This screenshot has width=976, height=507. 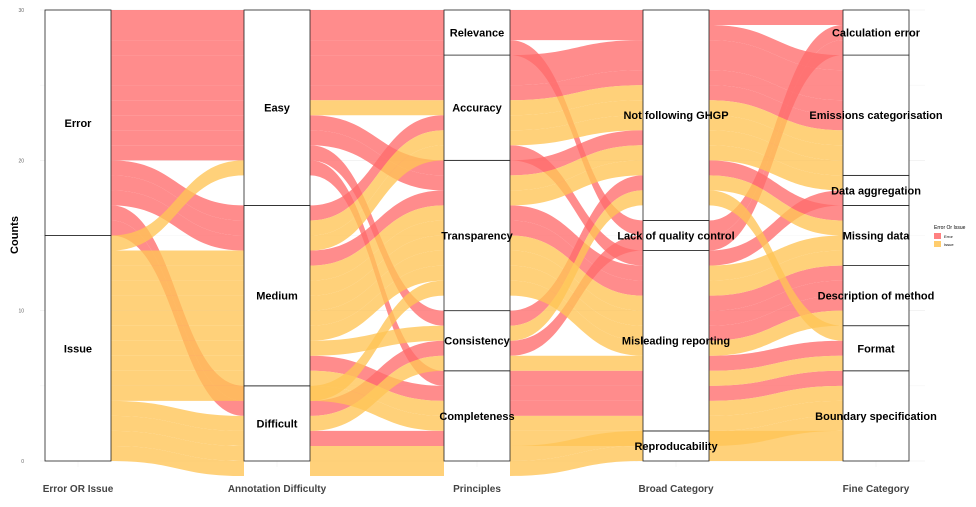 What do you see at coordinates (477, 489) in the screenshot?
I see `x-axis-label: Principles` at bounding box center [477, 489].